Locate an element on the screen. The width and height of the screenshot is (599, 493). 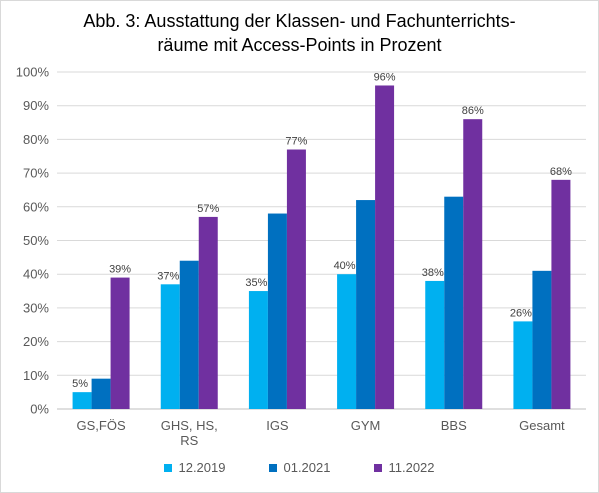
x-tick-label: IGS is located at coordinates (277, 425).